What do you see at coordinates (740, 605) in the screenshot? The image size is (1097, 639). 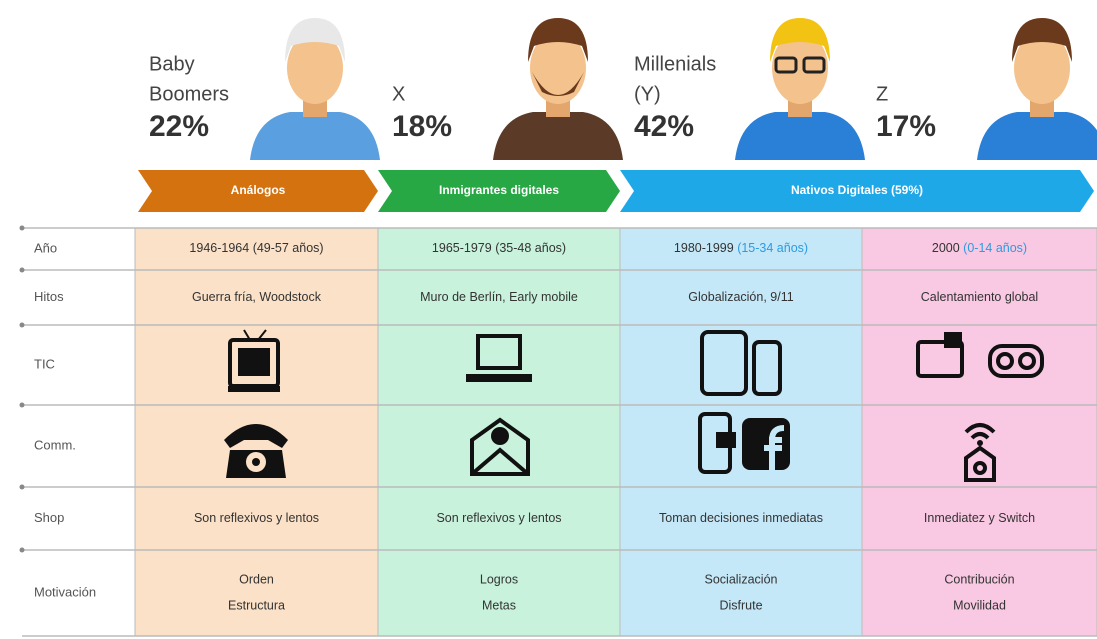 I see `motivation-cell: Disfrute` at bounding box center [740, 605].